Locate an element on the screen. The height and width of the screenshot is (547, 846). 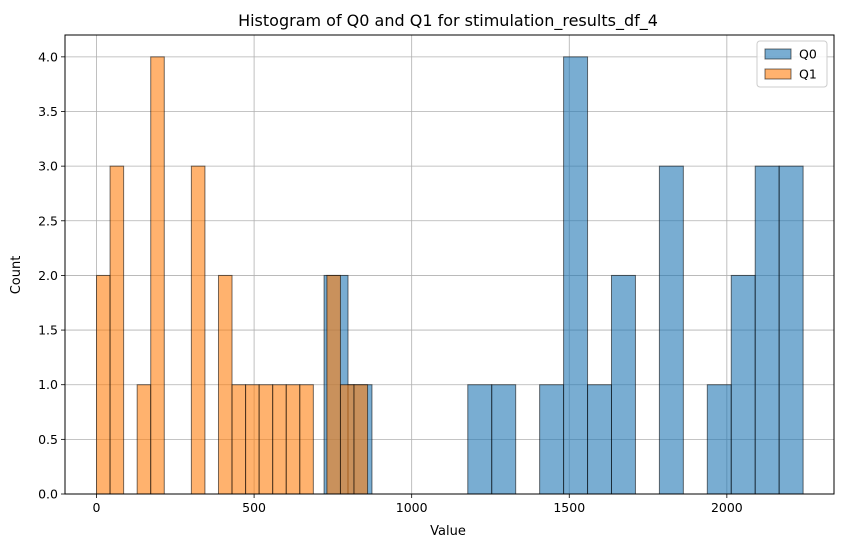
y-tick-label: 2.5 is located at coordinates (48, 220).